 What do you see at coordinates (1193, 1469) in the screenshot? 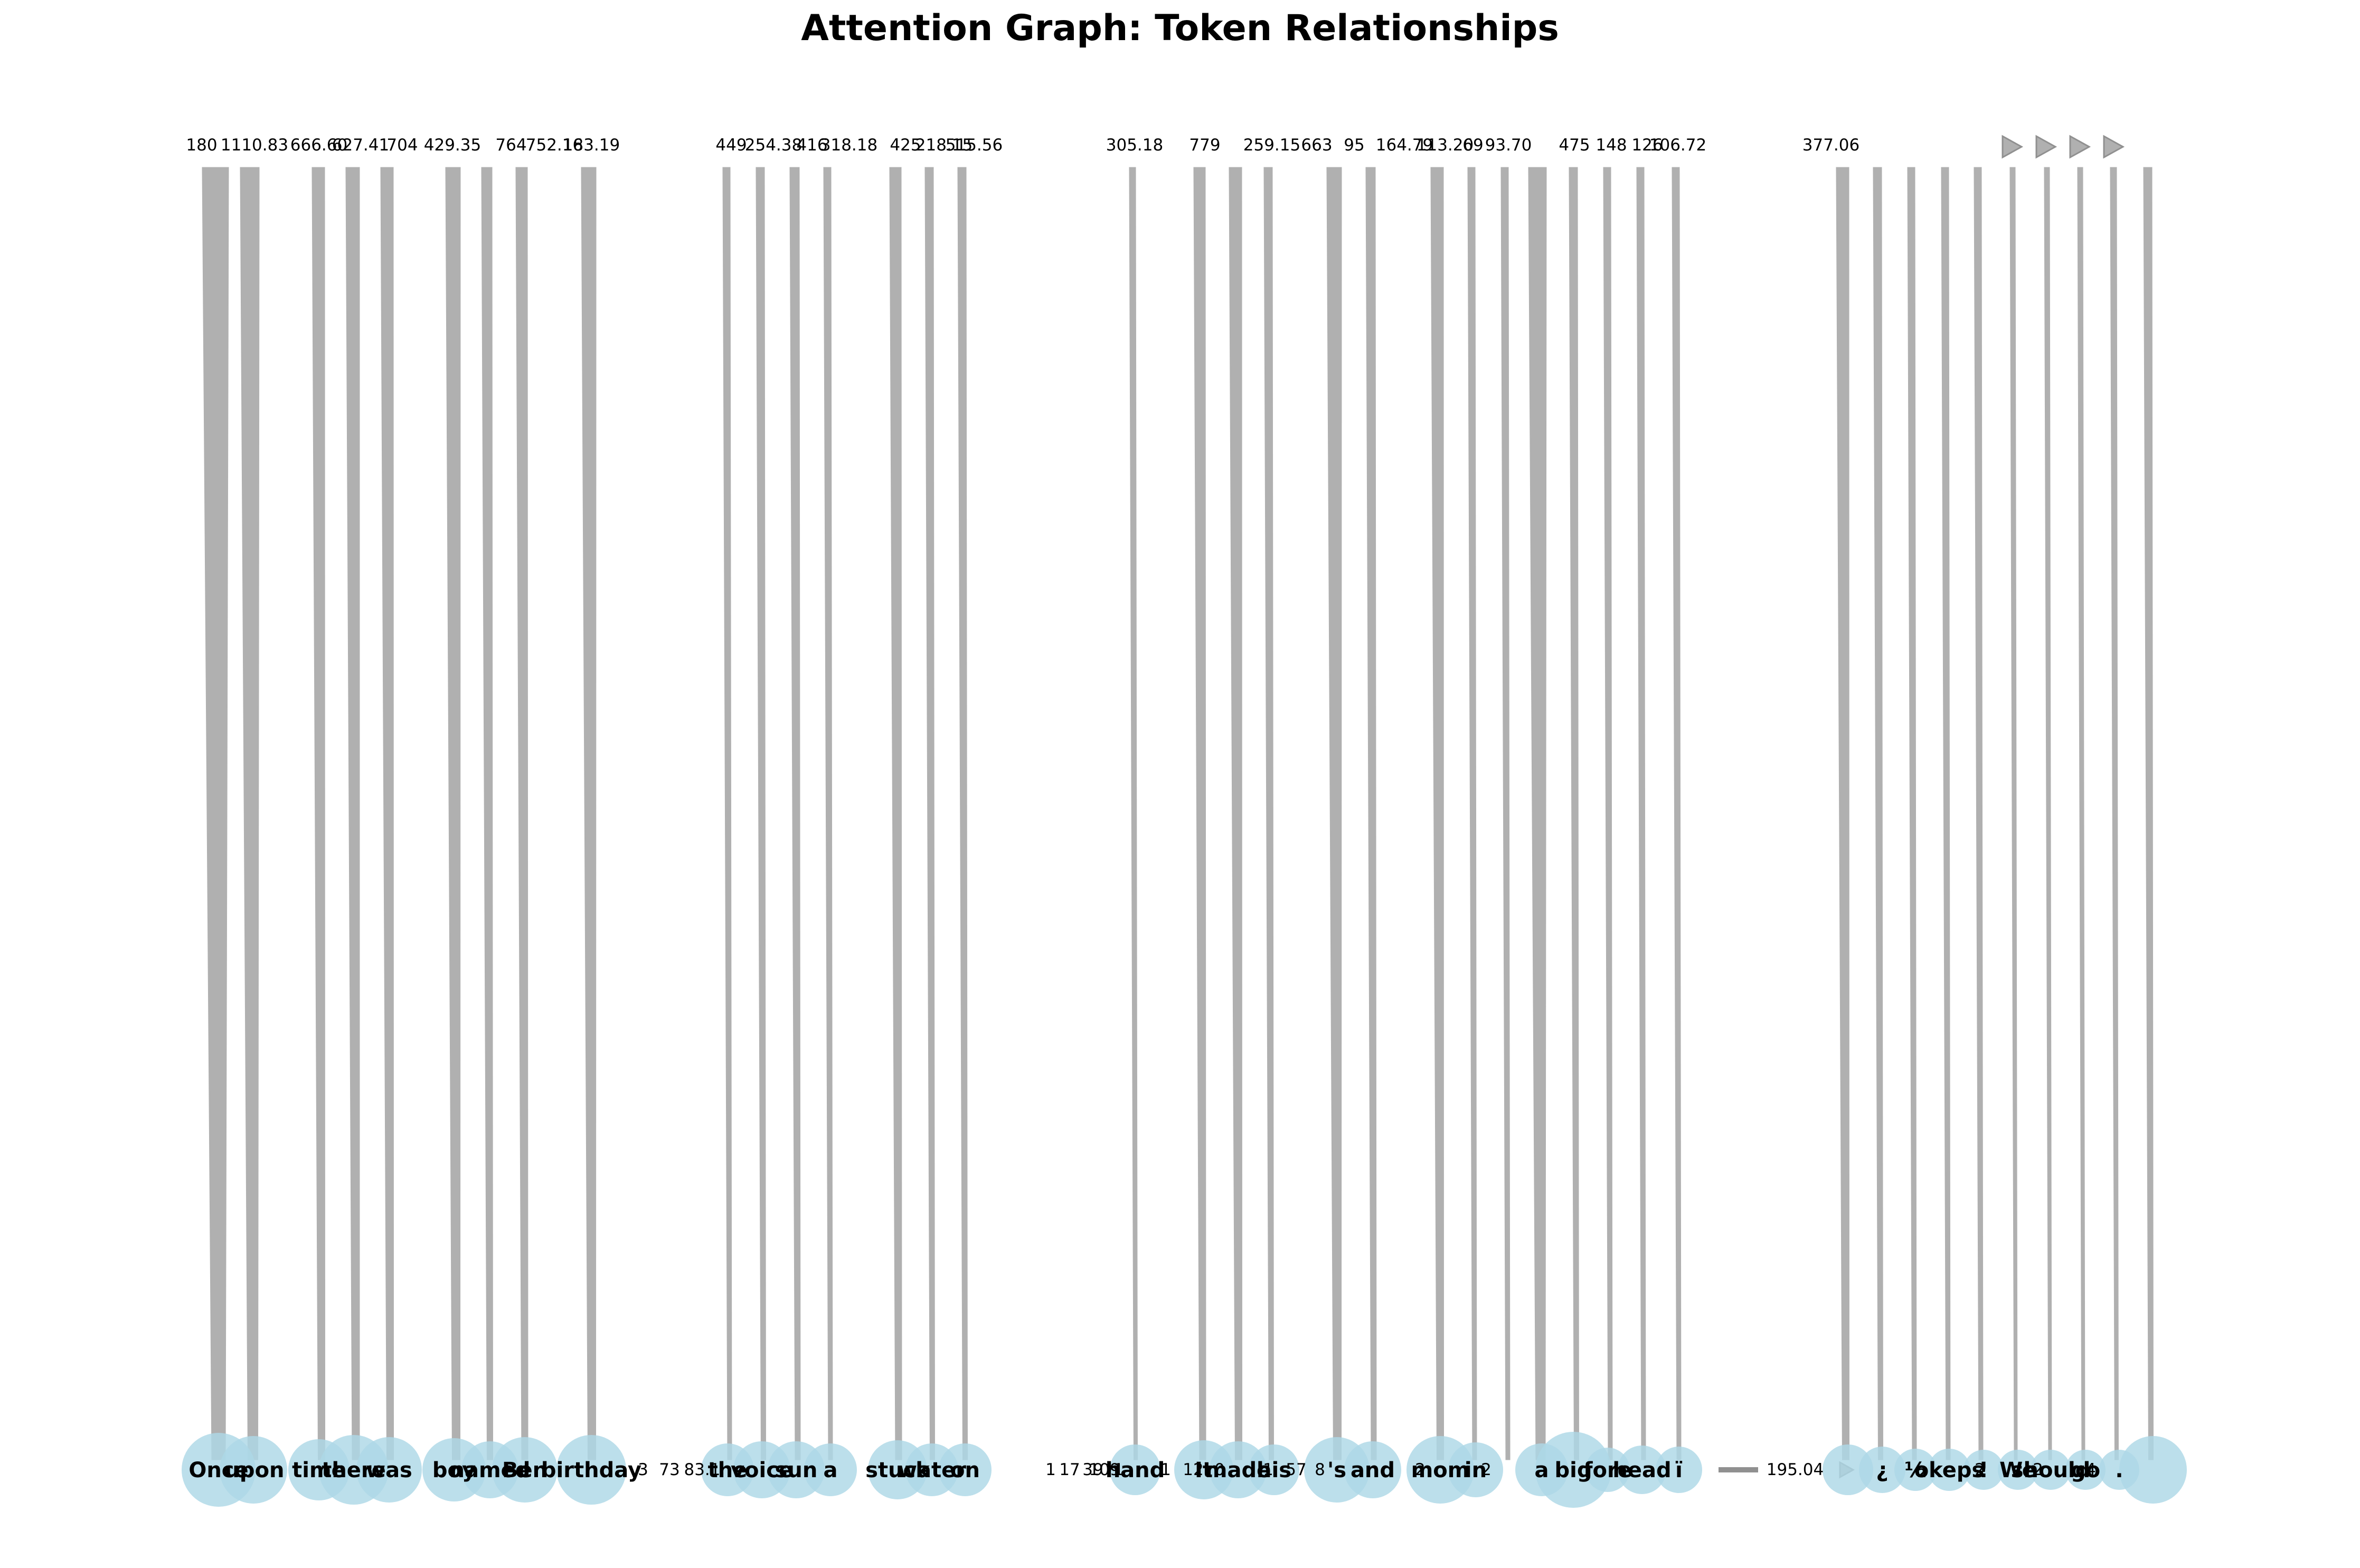
I see `bottom-weight-label: 12` at bounding box center [1193, 1469].